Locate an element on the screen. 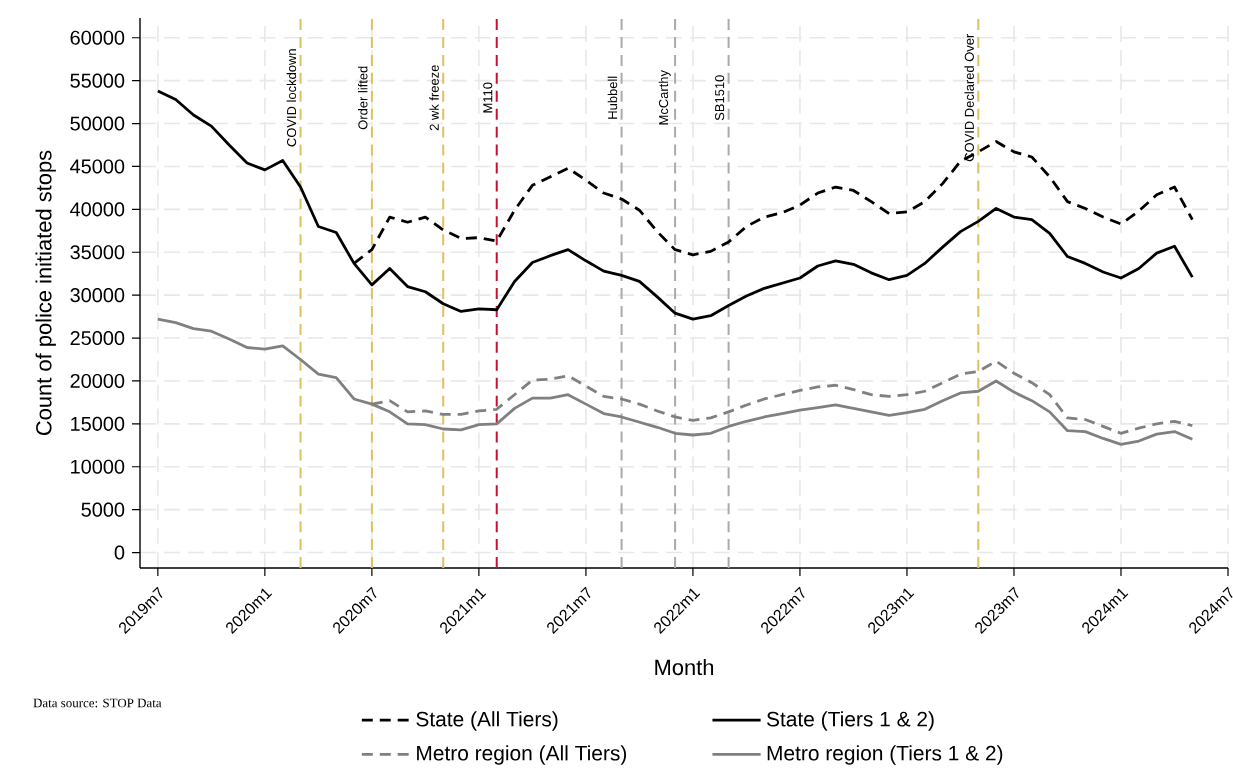 The width and height of the screenshot is (1233, 775). y-tick-label: 60000 is located at coordinates (97, 37).